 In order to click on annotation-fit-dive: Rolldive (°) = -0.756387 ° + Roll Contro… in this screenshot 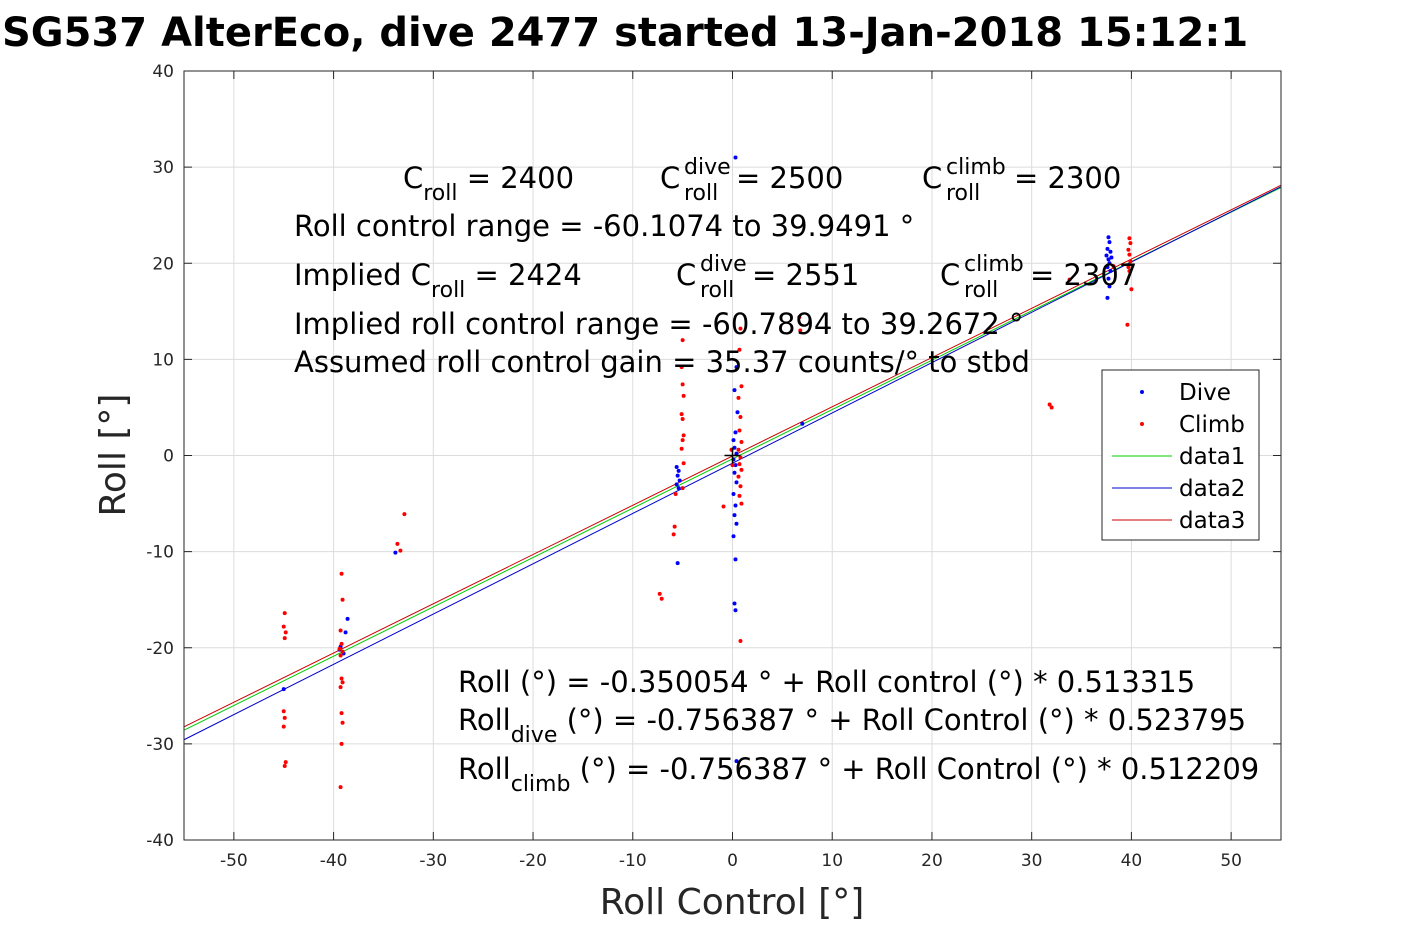, I will do `click(852, 725)`.